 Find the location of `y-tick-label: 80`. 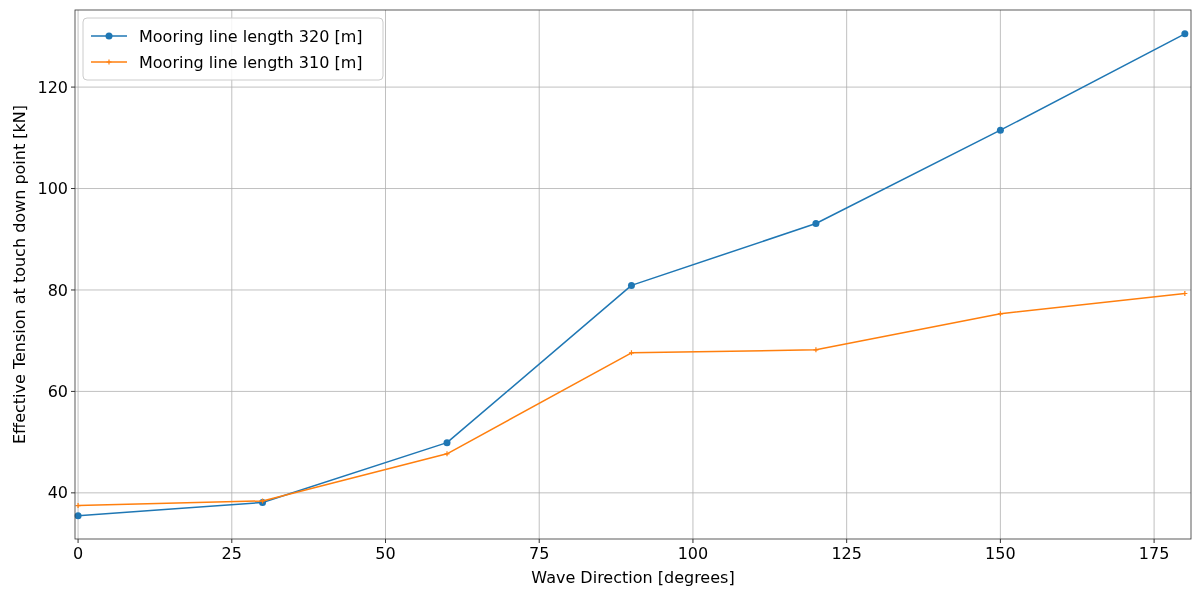

y-tick-label: 80 is located at coordinates (57, 290).